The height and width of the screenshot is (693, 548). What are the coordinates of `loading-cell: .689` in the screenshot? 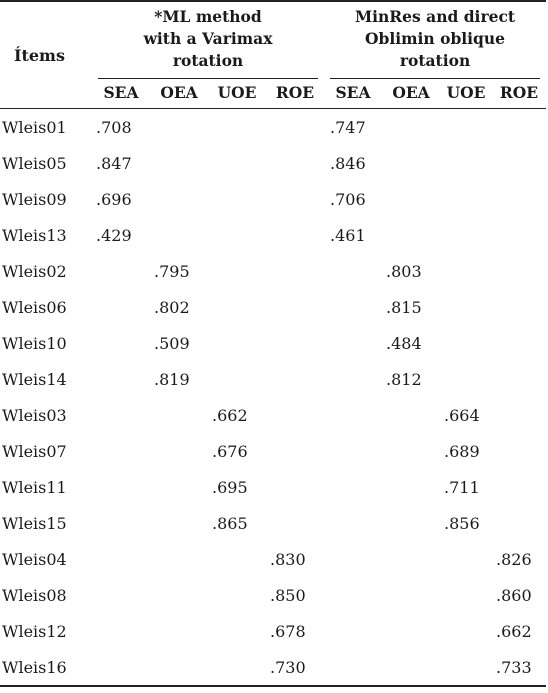 It's located at (462, 451).